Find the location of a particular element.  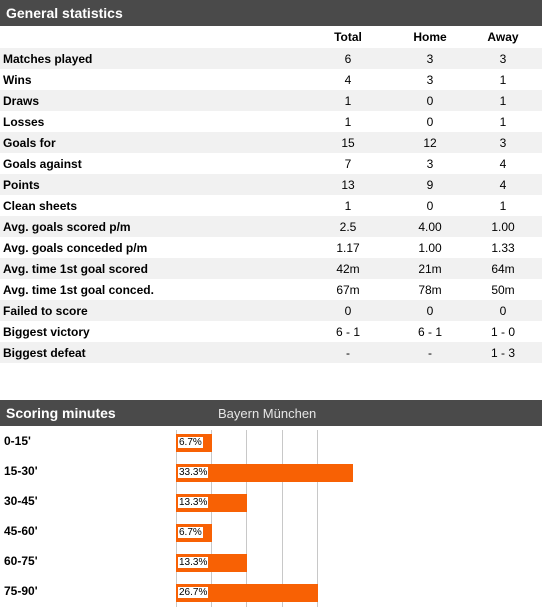

stat-total: 6 is located at coordinates (348, 58).